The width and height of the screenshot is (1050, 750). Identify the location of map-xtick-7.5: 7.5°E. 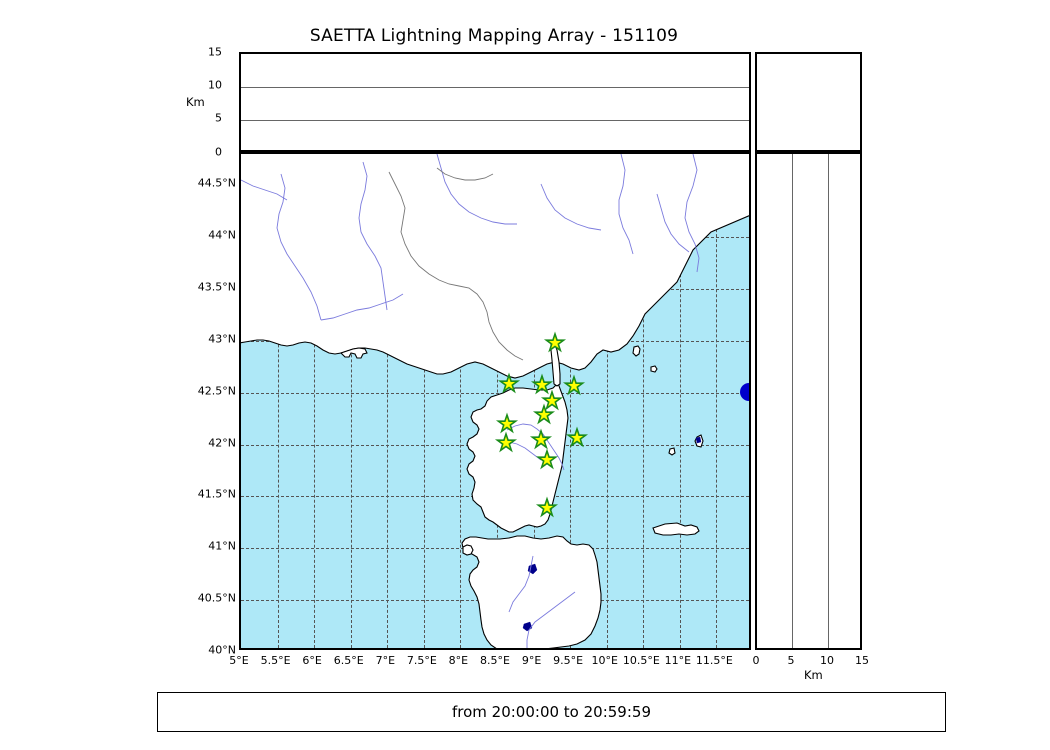
(421, 660).